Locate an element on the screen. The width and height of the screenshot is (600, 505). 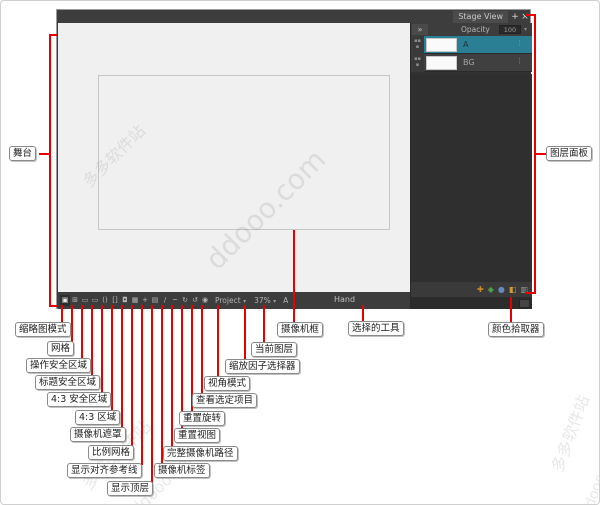
callout-colour-picker: 颜色拾取器 is located at coordinates (516, 329).